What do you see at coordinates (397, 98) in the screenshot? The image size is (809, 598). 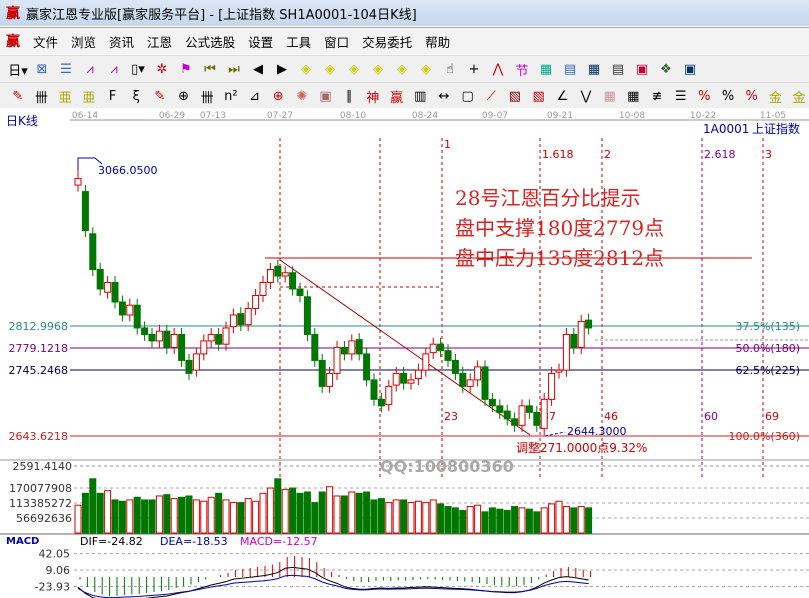 I see `ying-icon: 赢` at bounding box center [397, 98].